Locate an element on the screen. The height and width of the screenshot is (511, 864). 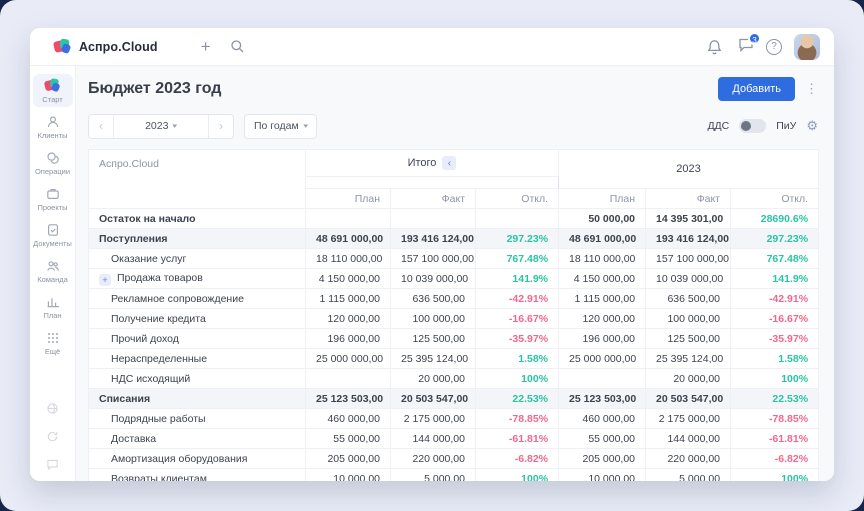
user-avatar is located at coordinates (807, 46).